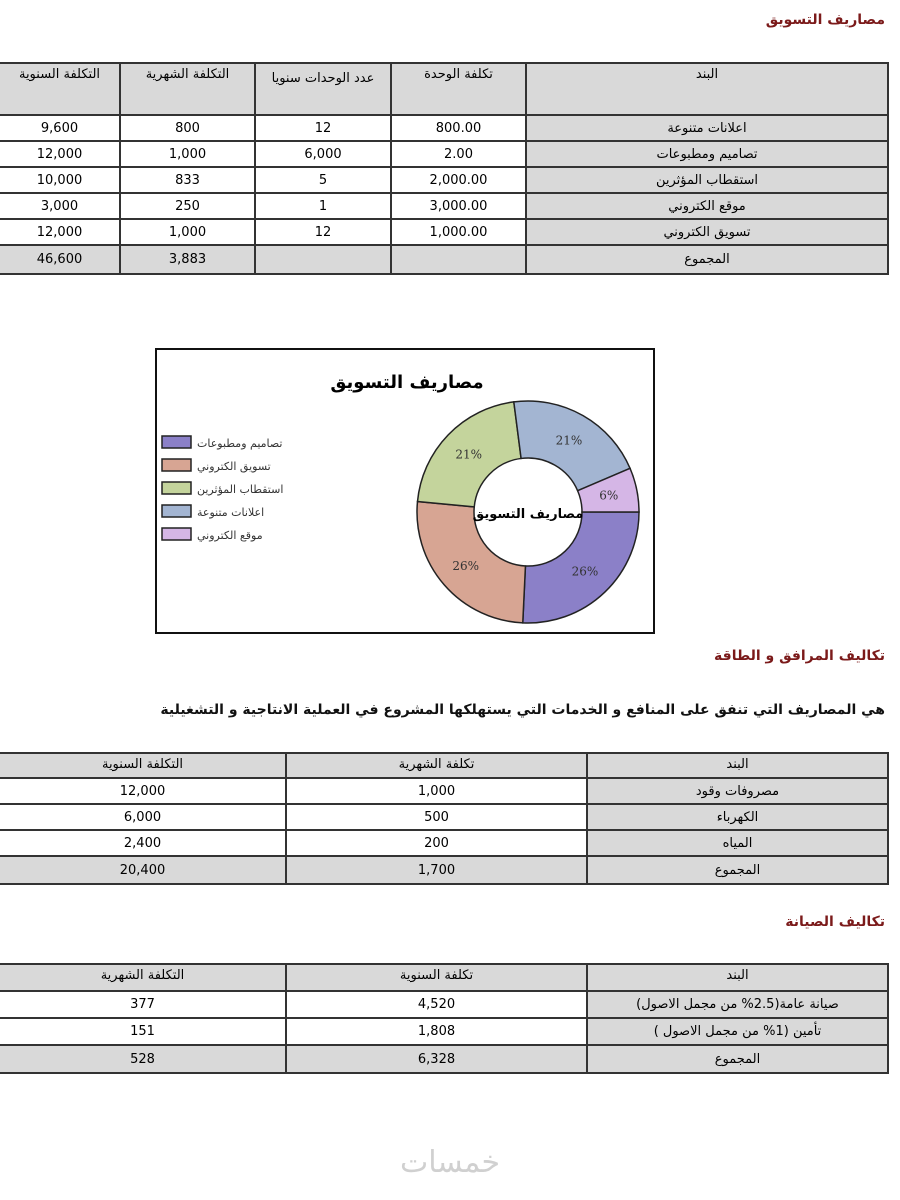 The width and height of the screenshot is (900, 1200). What do you see at coordinates (436, 870) in the screenshot?
I see `value-cell: 1,700` at bounding box center [436, 870].